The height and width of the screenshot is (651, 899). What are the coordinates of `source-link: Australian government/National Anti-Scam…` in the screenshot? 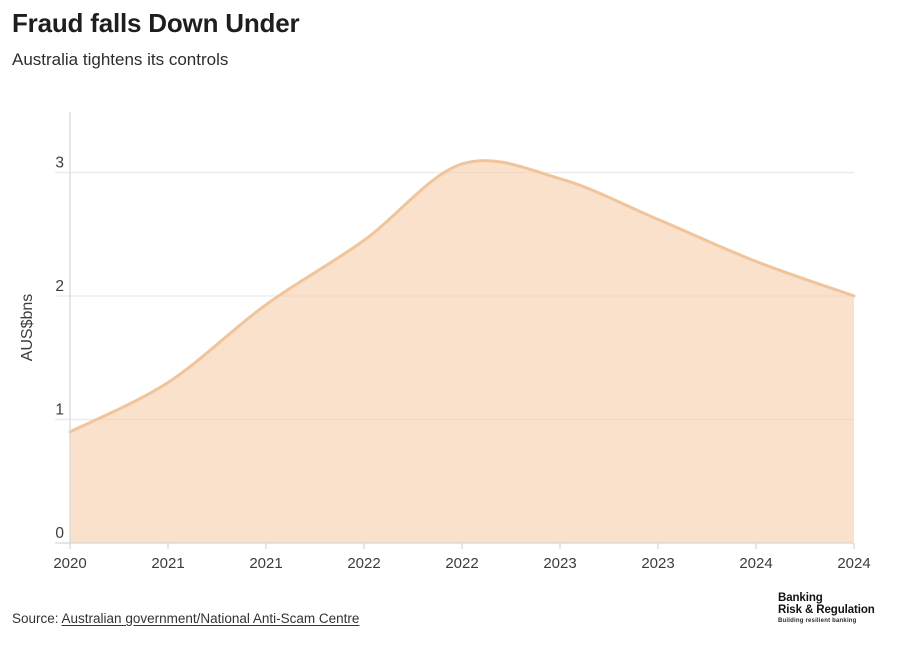 It's located at (210, 618).